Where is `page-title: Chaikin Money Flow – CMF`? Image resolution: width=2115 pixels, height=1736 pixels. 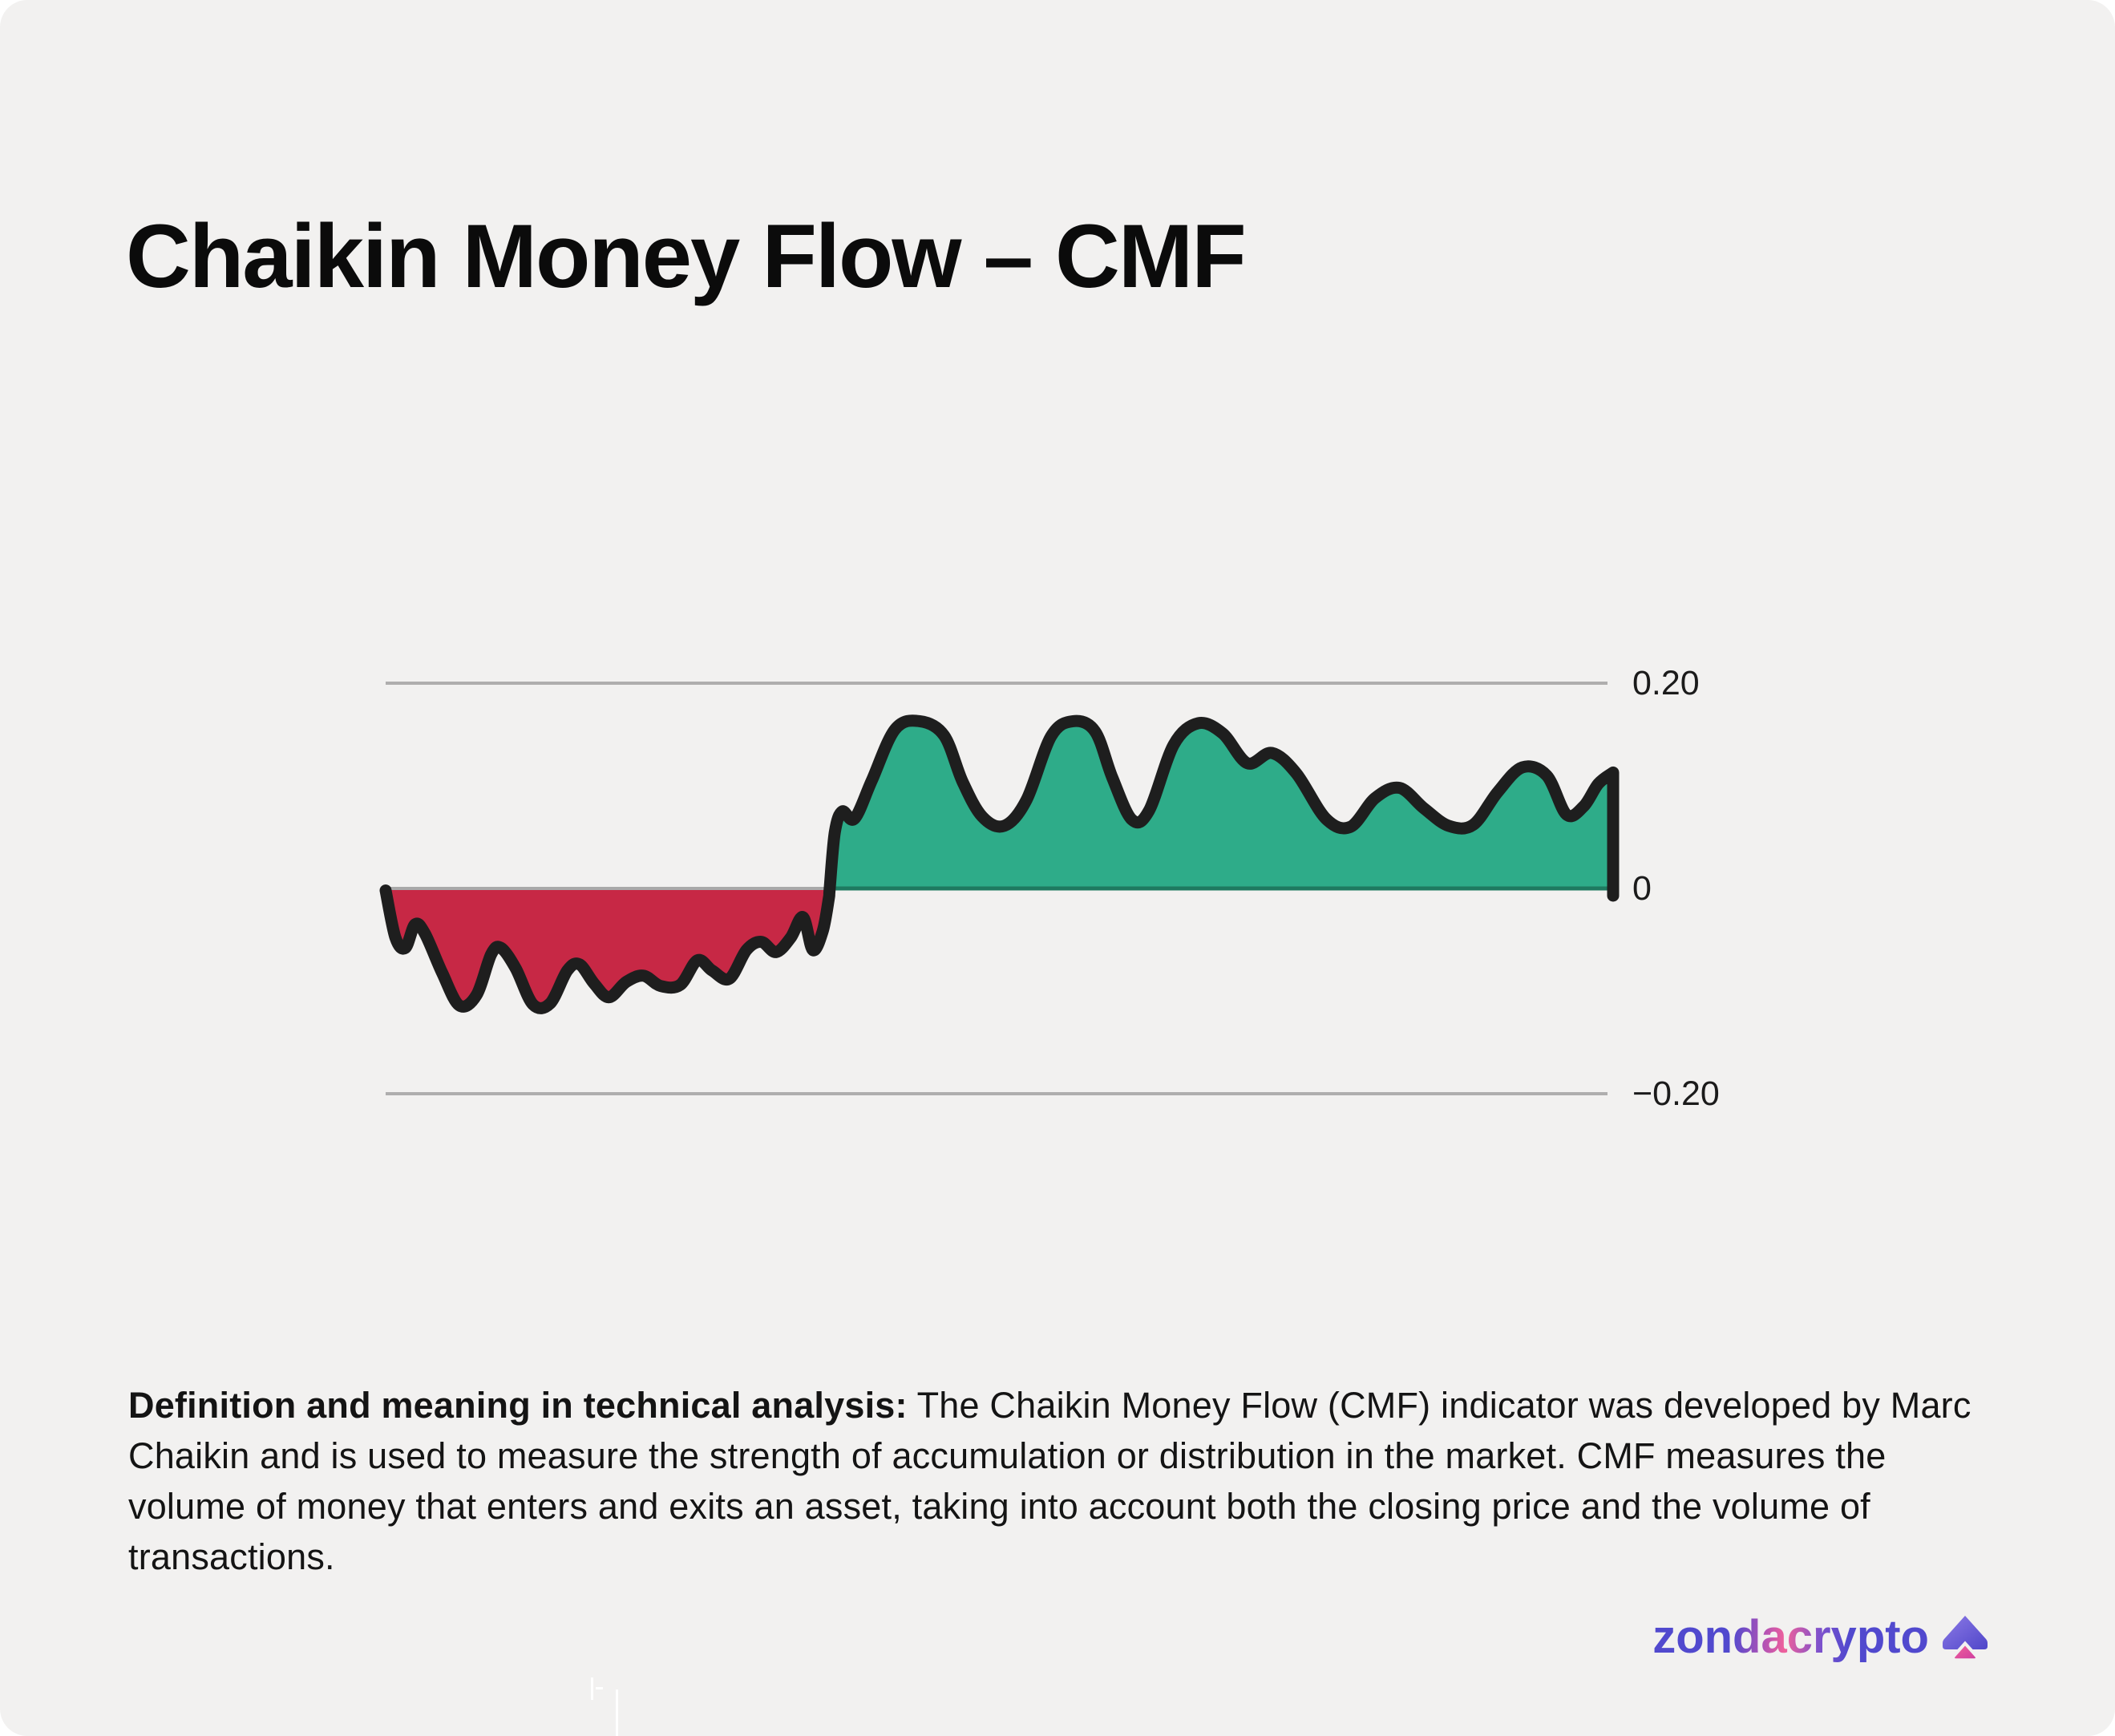 page-title: Chaikin Money Flow – CMF is located at coordinates (686, 256).